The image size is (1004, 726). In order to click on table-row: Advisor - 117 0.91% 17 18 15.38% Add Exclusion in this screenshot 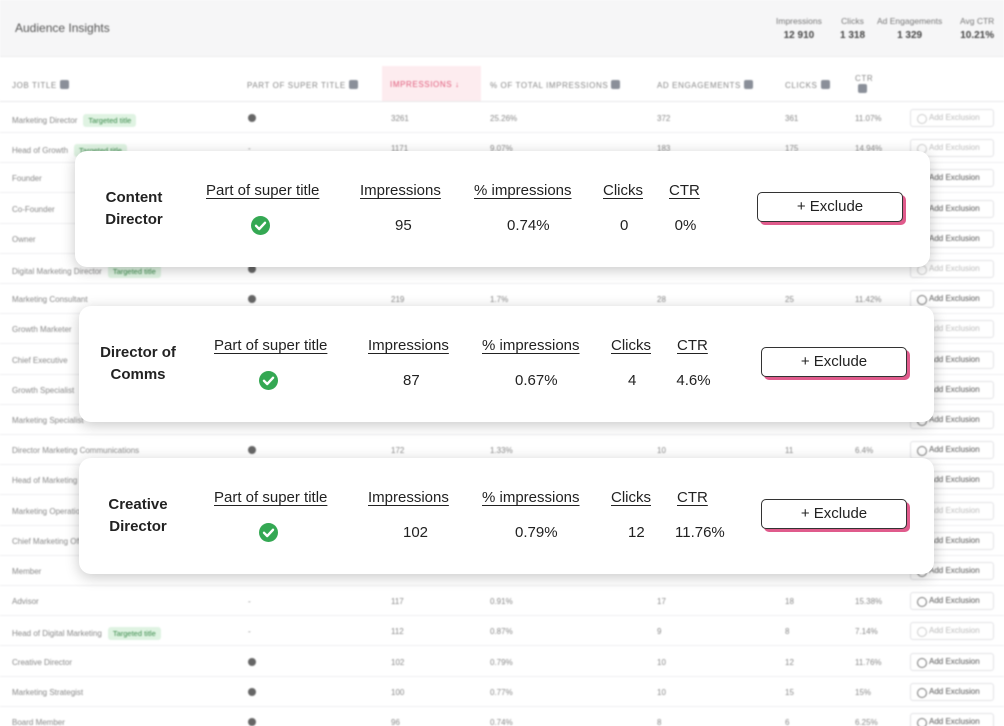, I will do `click(502, 601)`.